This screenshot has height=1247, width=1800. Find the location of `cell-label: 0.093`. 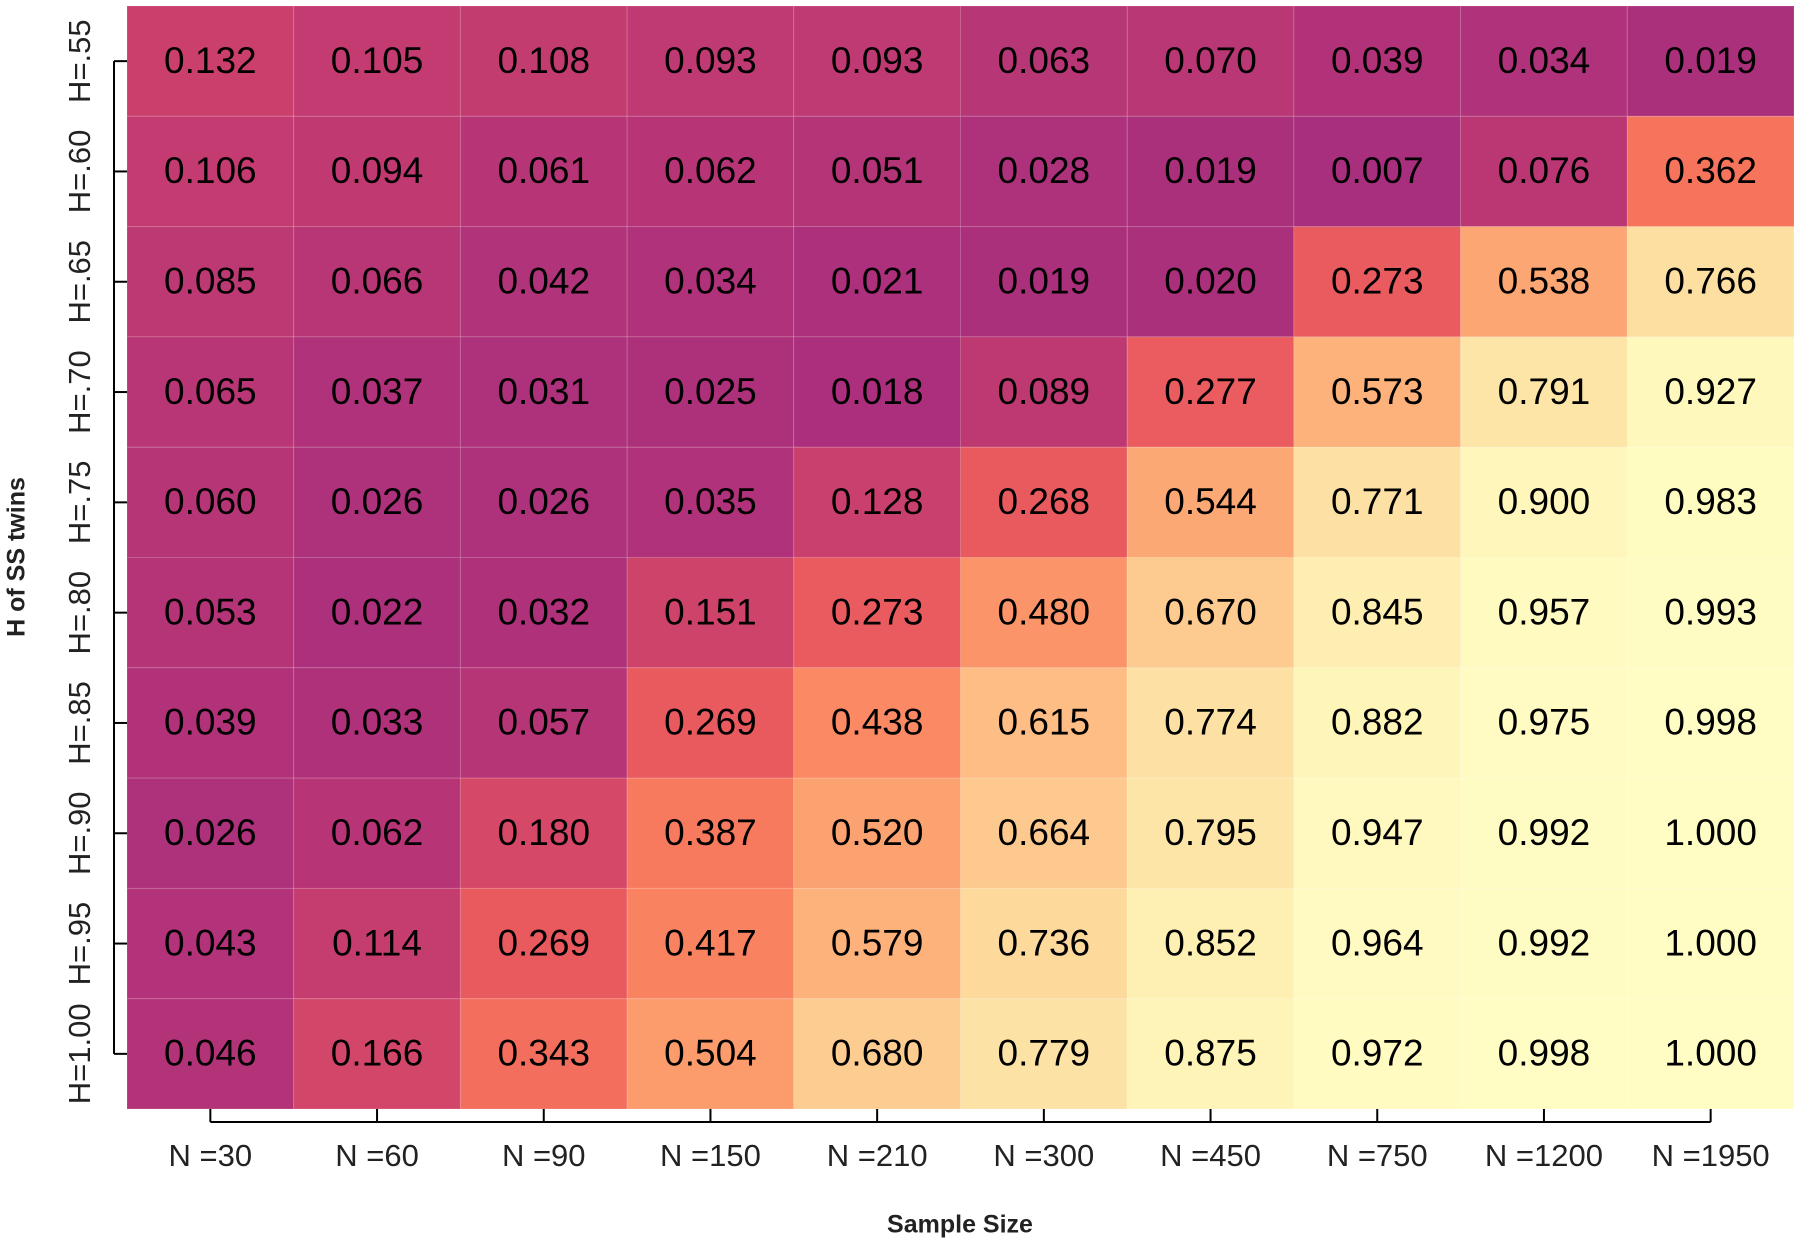

cell-label: 0.093 is located at coordinates (710, 60).